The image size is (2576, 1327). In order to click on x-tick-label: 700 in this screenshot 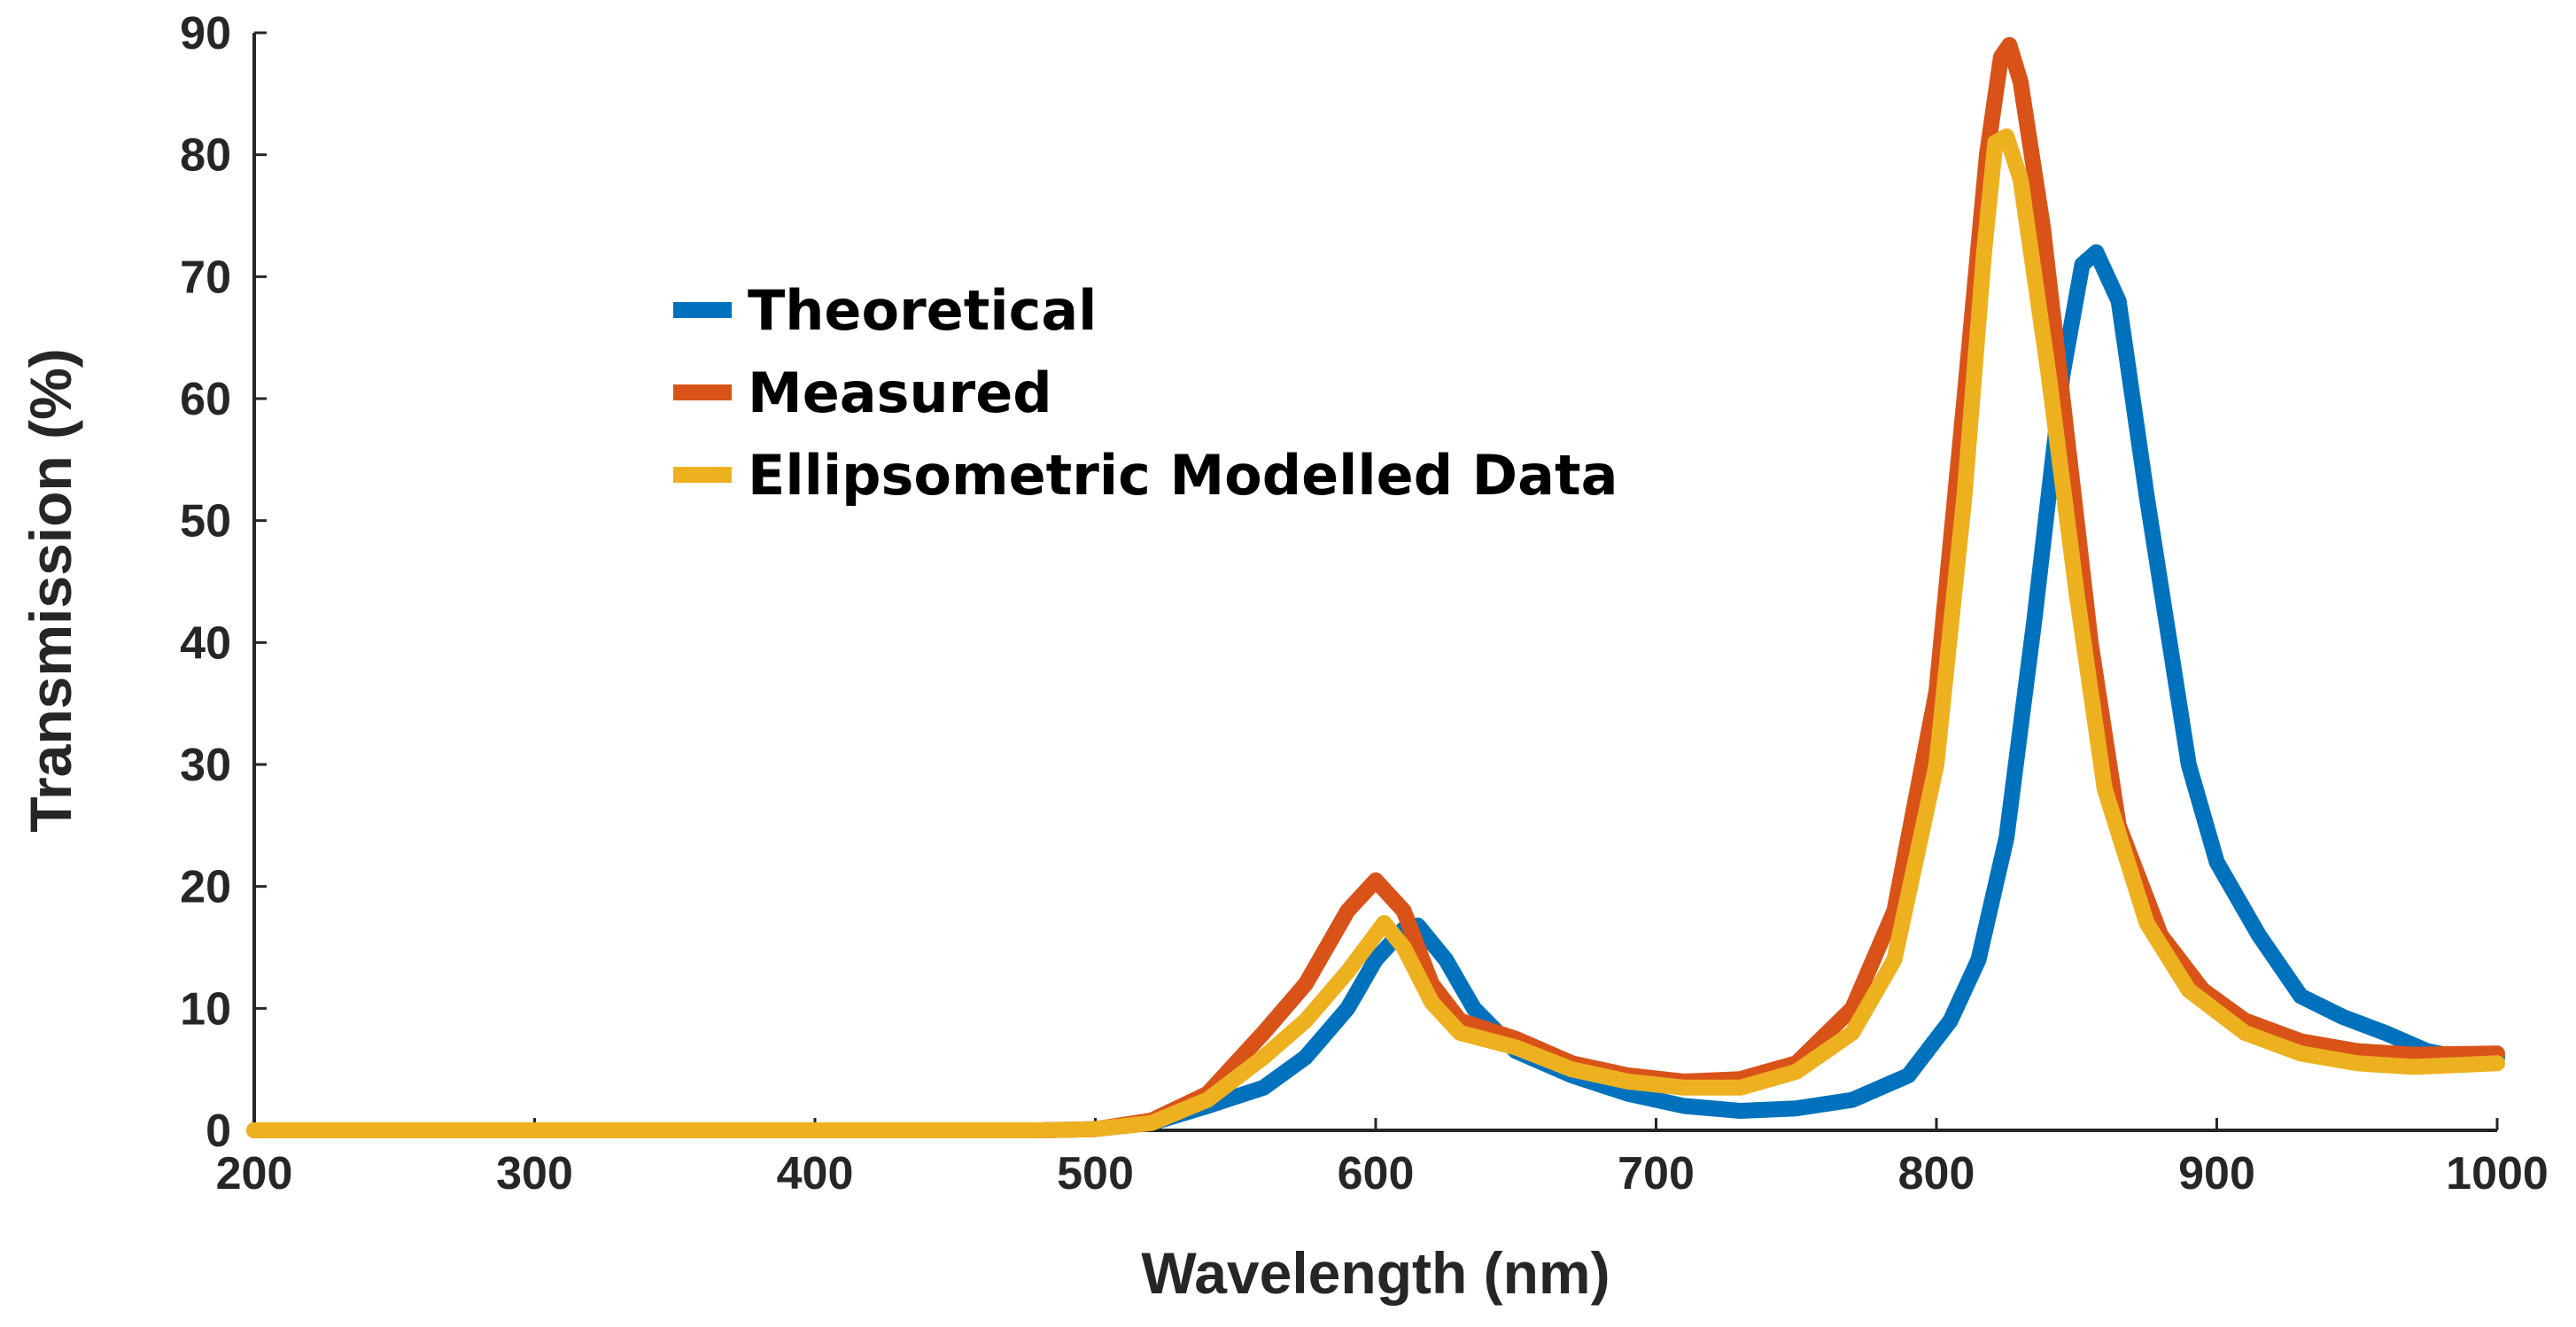, I will do `click(1656, 1173)`.